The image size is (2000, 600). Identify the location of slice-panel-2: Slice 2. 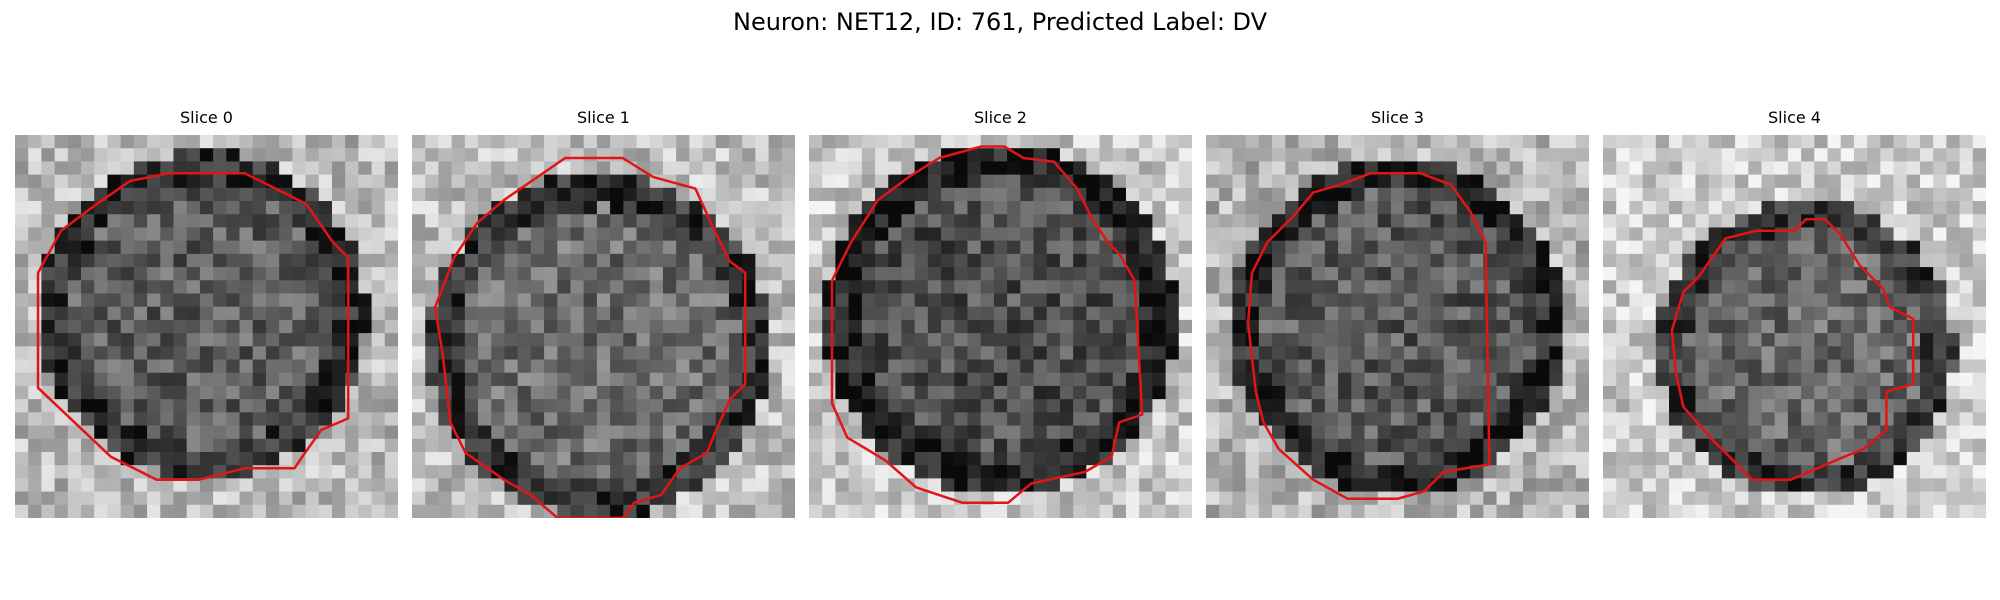
(1000, 313).